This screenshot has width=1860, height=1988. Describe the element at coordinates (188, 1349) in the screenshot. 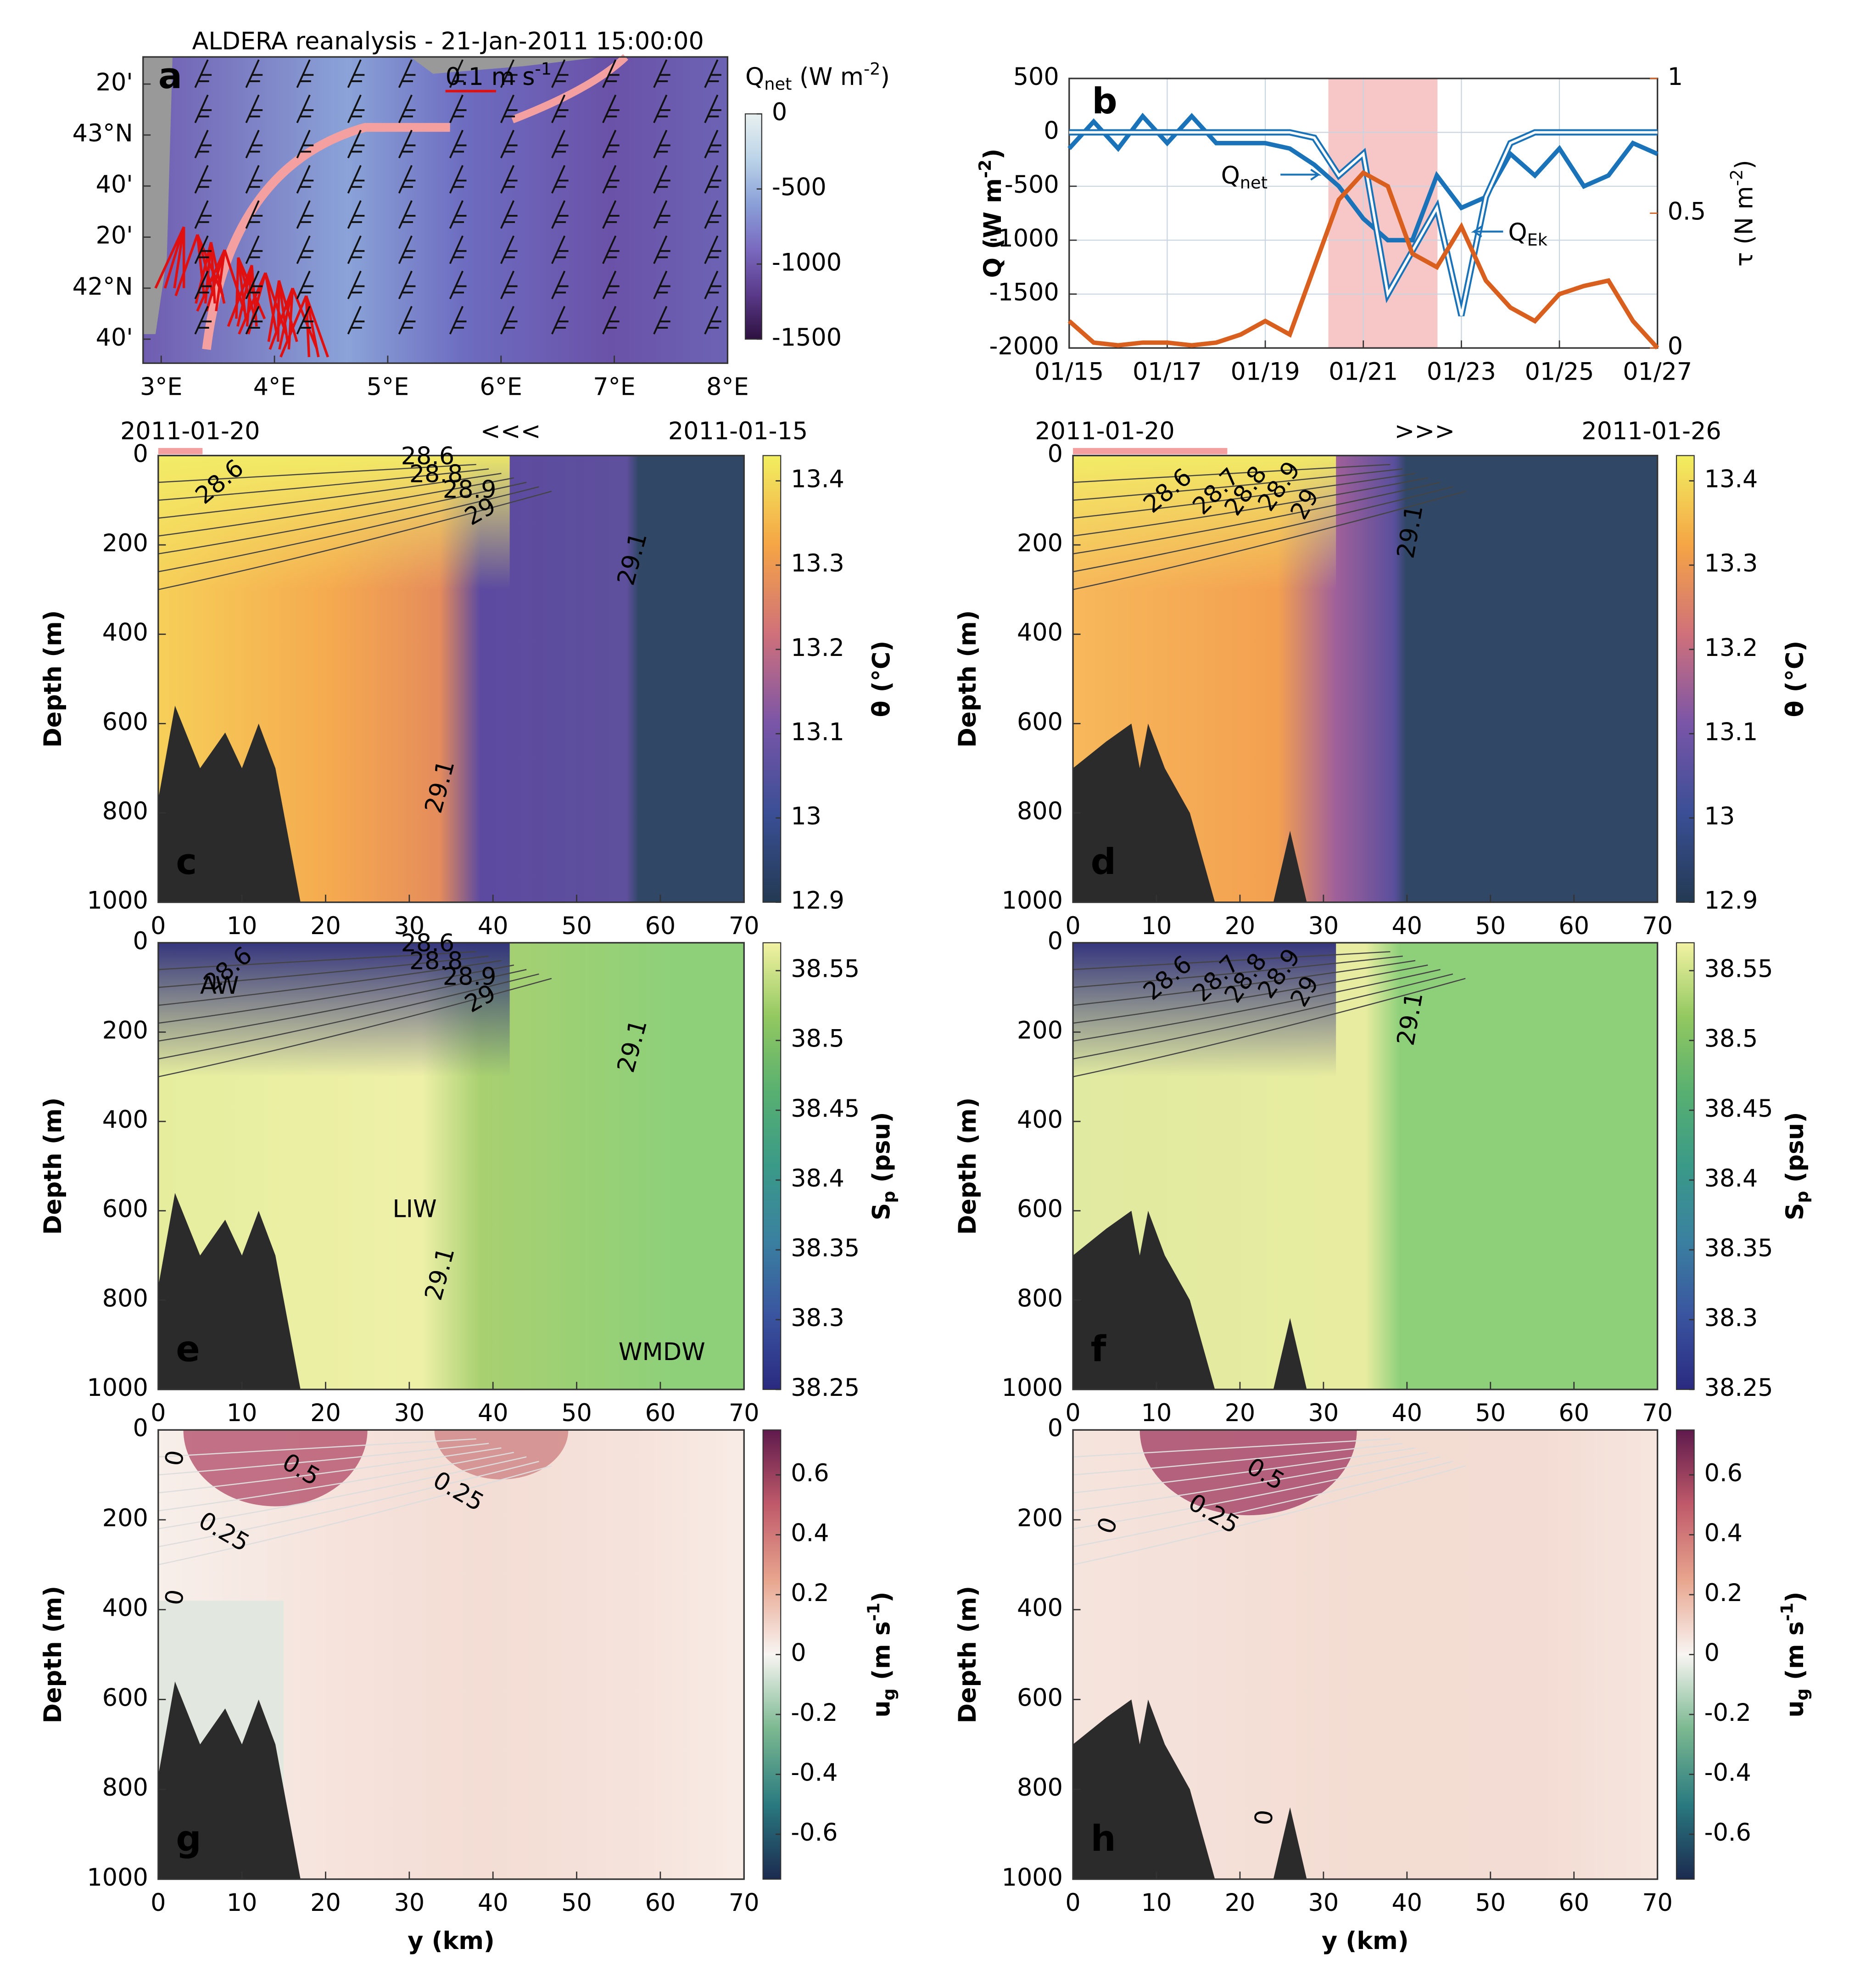

I see `panel-label: e` at that location.